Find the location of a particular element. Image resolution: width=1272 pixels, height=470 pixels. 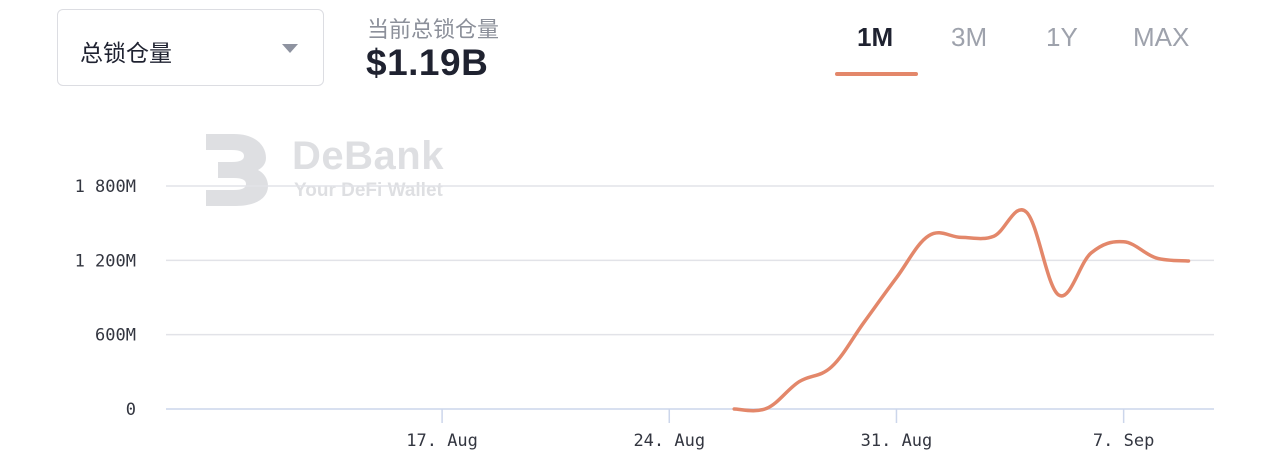

y-tick-label: 0 is located at coordinates (131, 410).